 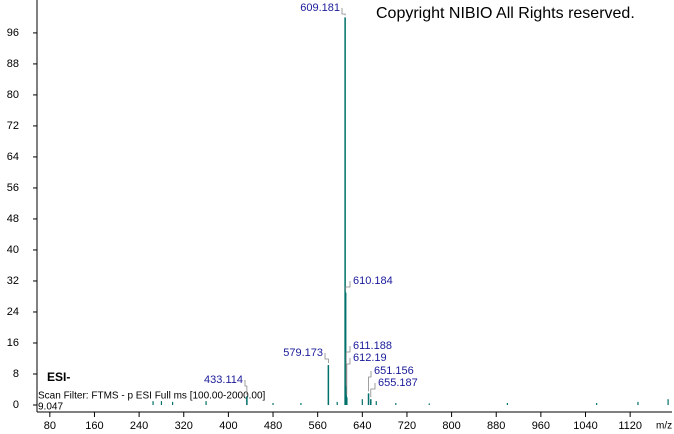 What do you see at coordinates (407, 426) in the screenshot?
I see `x-tick-label: 720` at bounding box center [407, 426].